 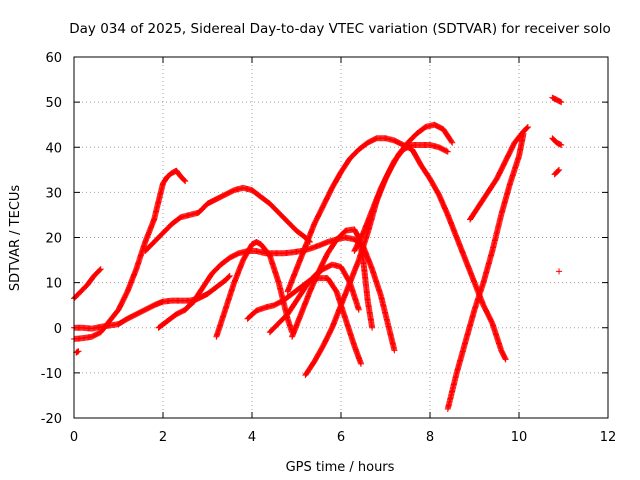 What do you see at coordinates (130, 255) in the screenshot?
I see `series-arc-b` at bounding box center [130, 255].